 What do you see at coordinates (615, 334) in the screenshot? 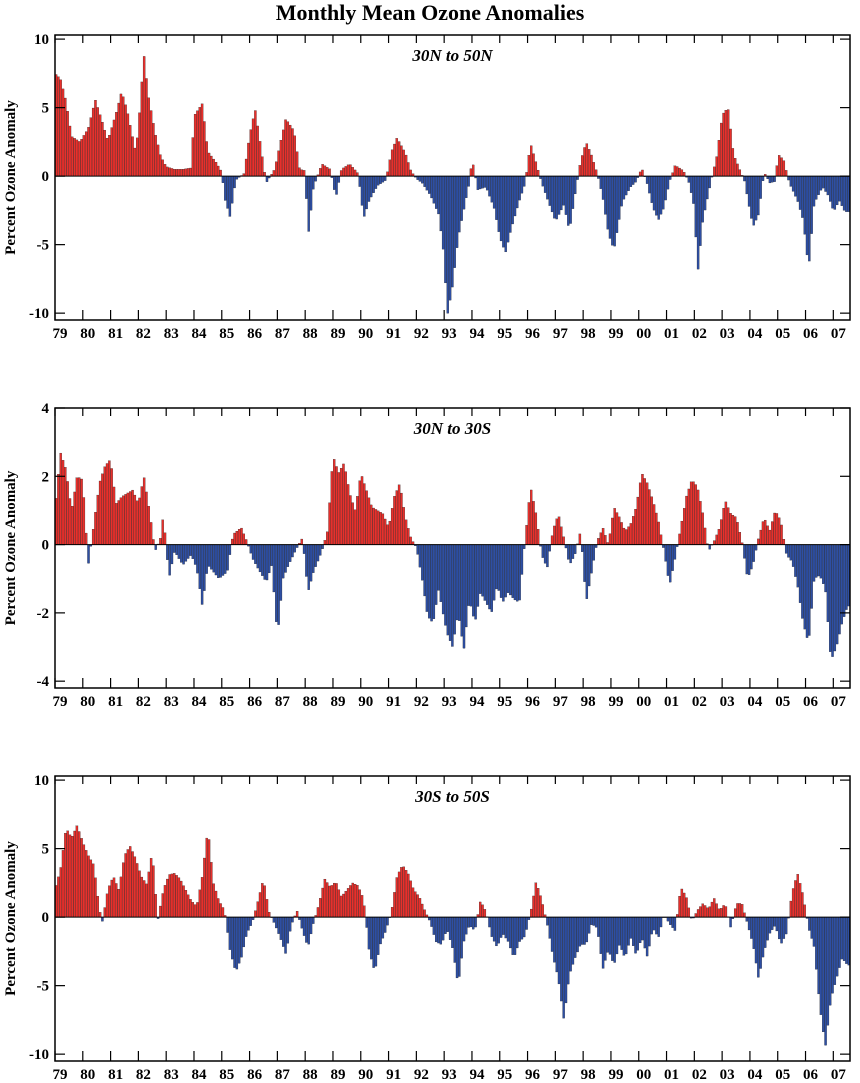
I see `x-tick-label: 99` at bounding box center [615, 334].